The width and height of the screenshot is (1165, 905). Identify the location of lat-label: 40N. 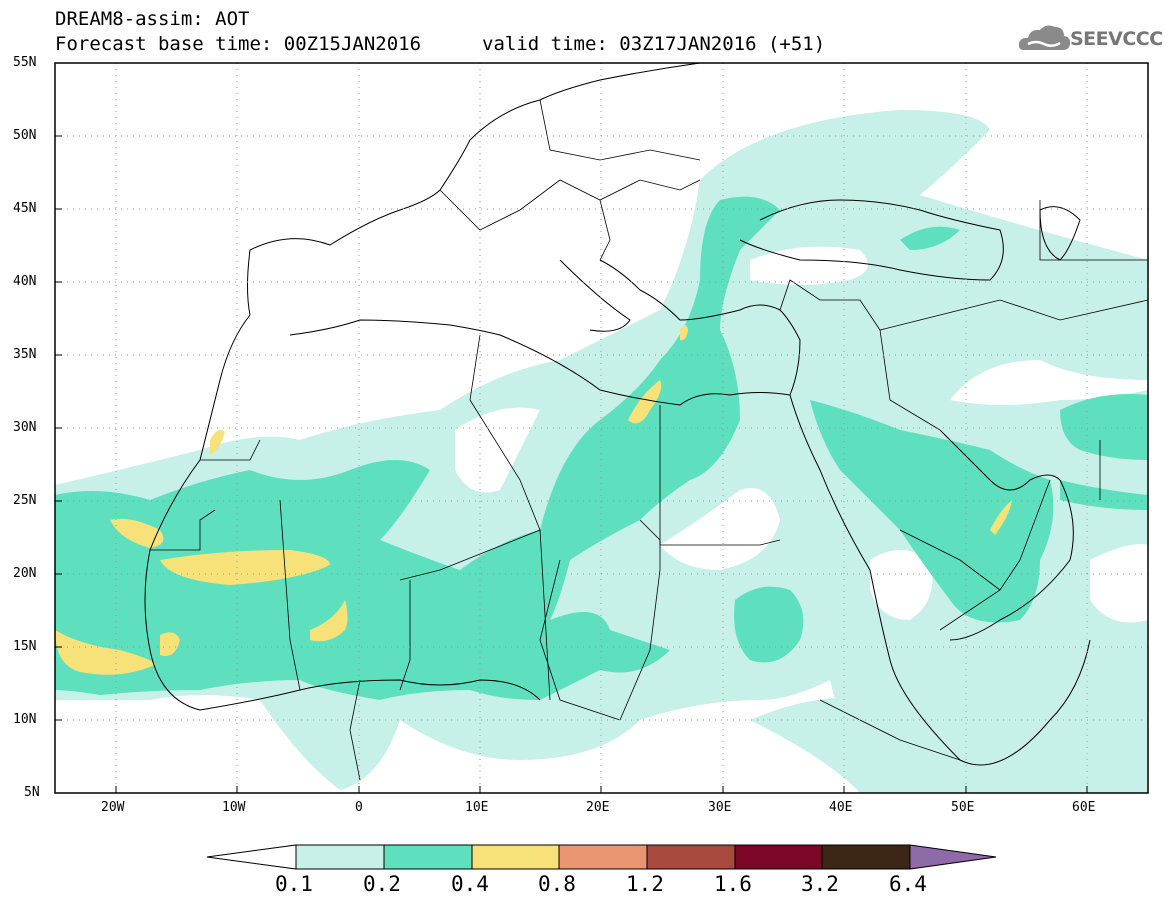
(25, 281).